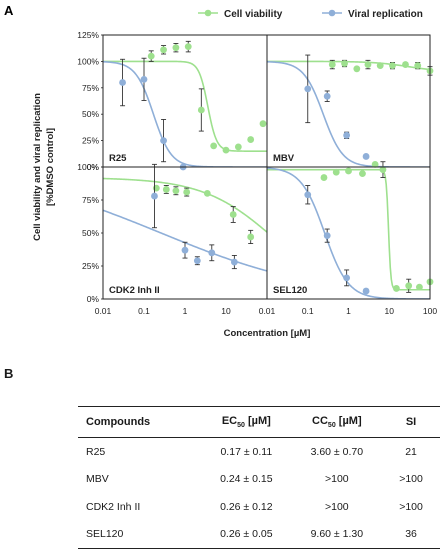 Image resolution: width=448 pixels, height=550 pixels. What do you see at coordinates (9, 373) in the screenshot?
I see `panel-b-letter: B` at bounding box center [9, 373].